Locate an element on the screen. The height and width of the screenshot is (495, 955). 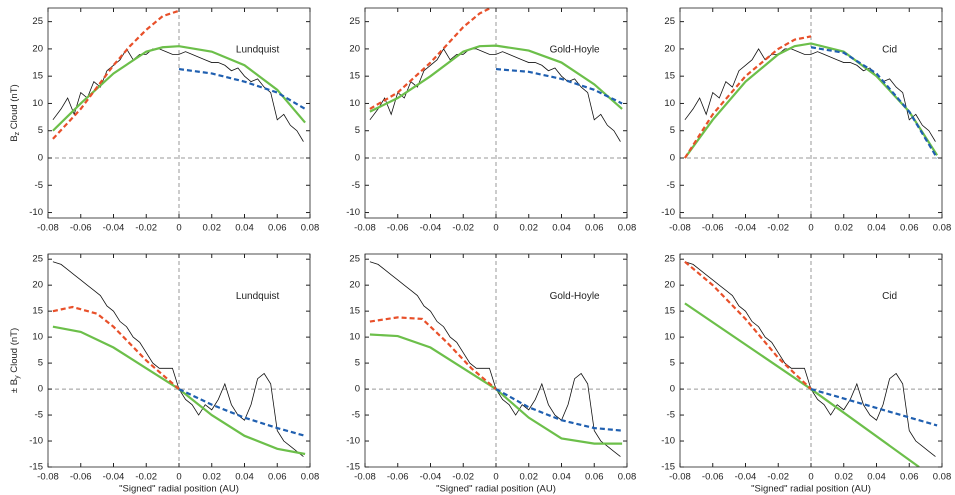
y-axis-label-sub: y is located at coordinates (17, 377).